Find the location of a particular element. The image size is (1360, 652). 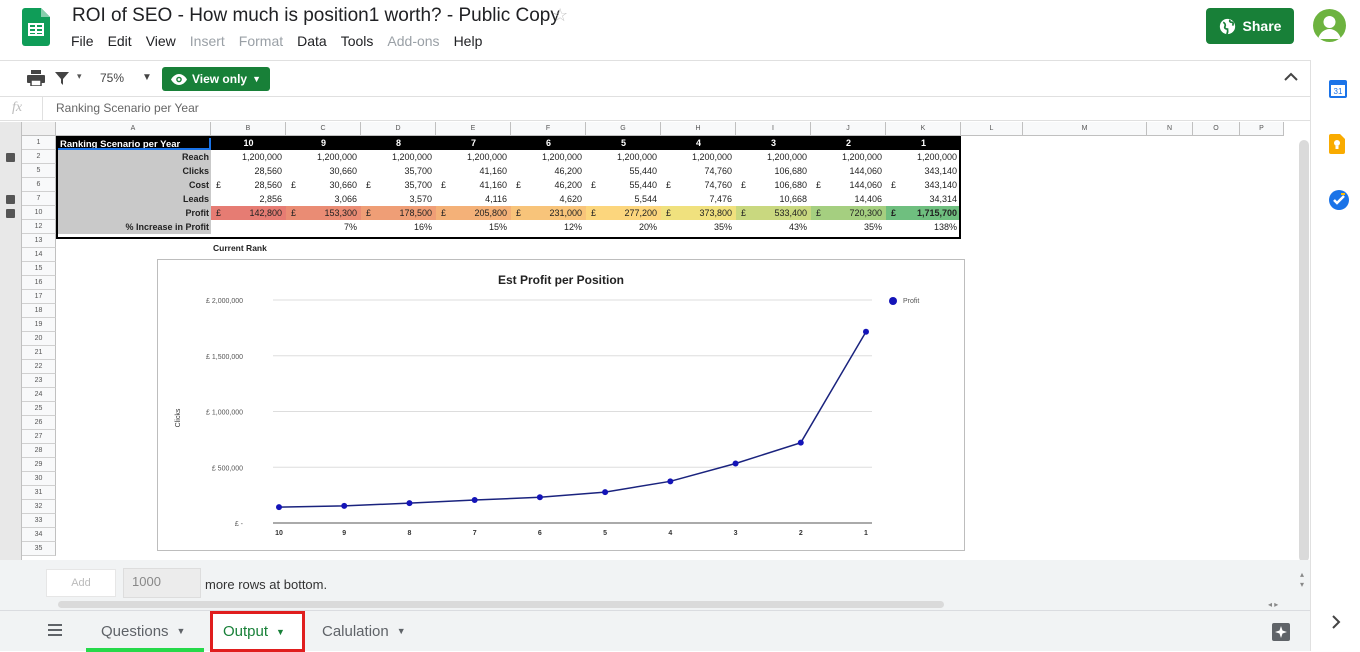

table-cell: 3,570 is located at coordinates (398, 199).